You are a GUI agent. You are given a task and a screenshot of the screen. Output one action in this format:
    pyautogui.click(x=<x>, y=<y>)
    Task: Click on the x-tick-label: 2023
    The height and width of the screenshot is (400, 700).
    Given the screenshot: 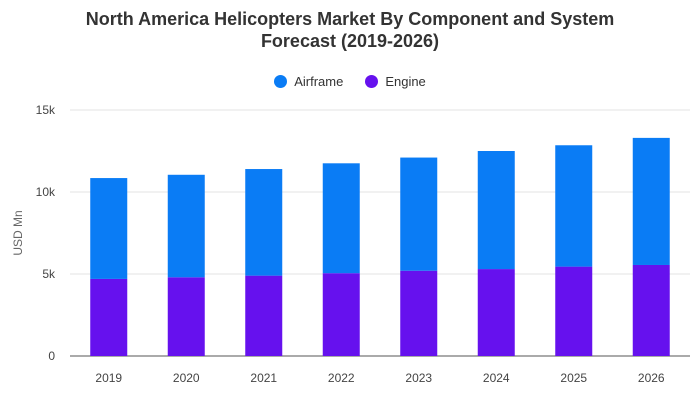 What is the action you would take?
    pyautogui.click(x=418, y=378)
    